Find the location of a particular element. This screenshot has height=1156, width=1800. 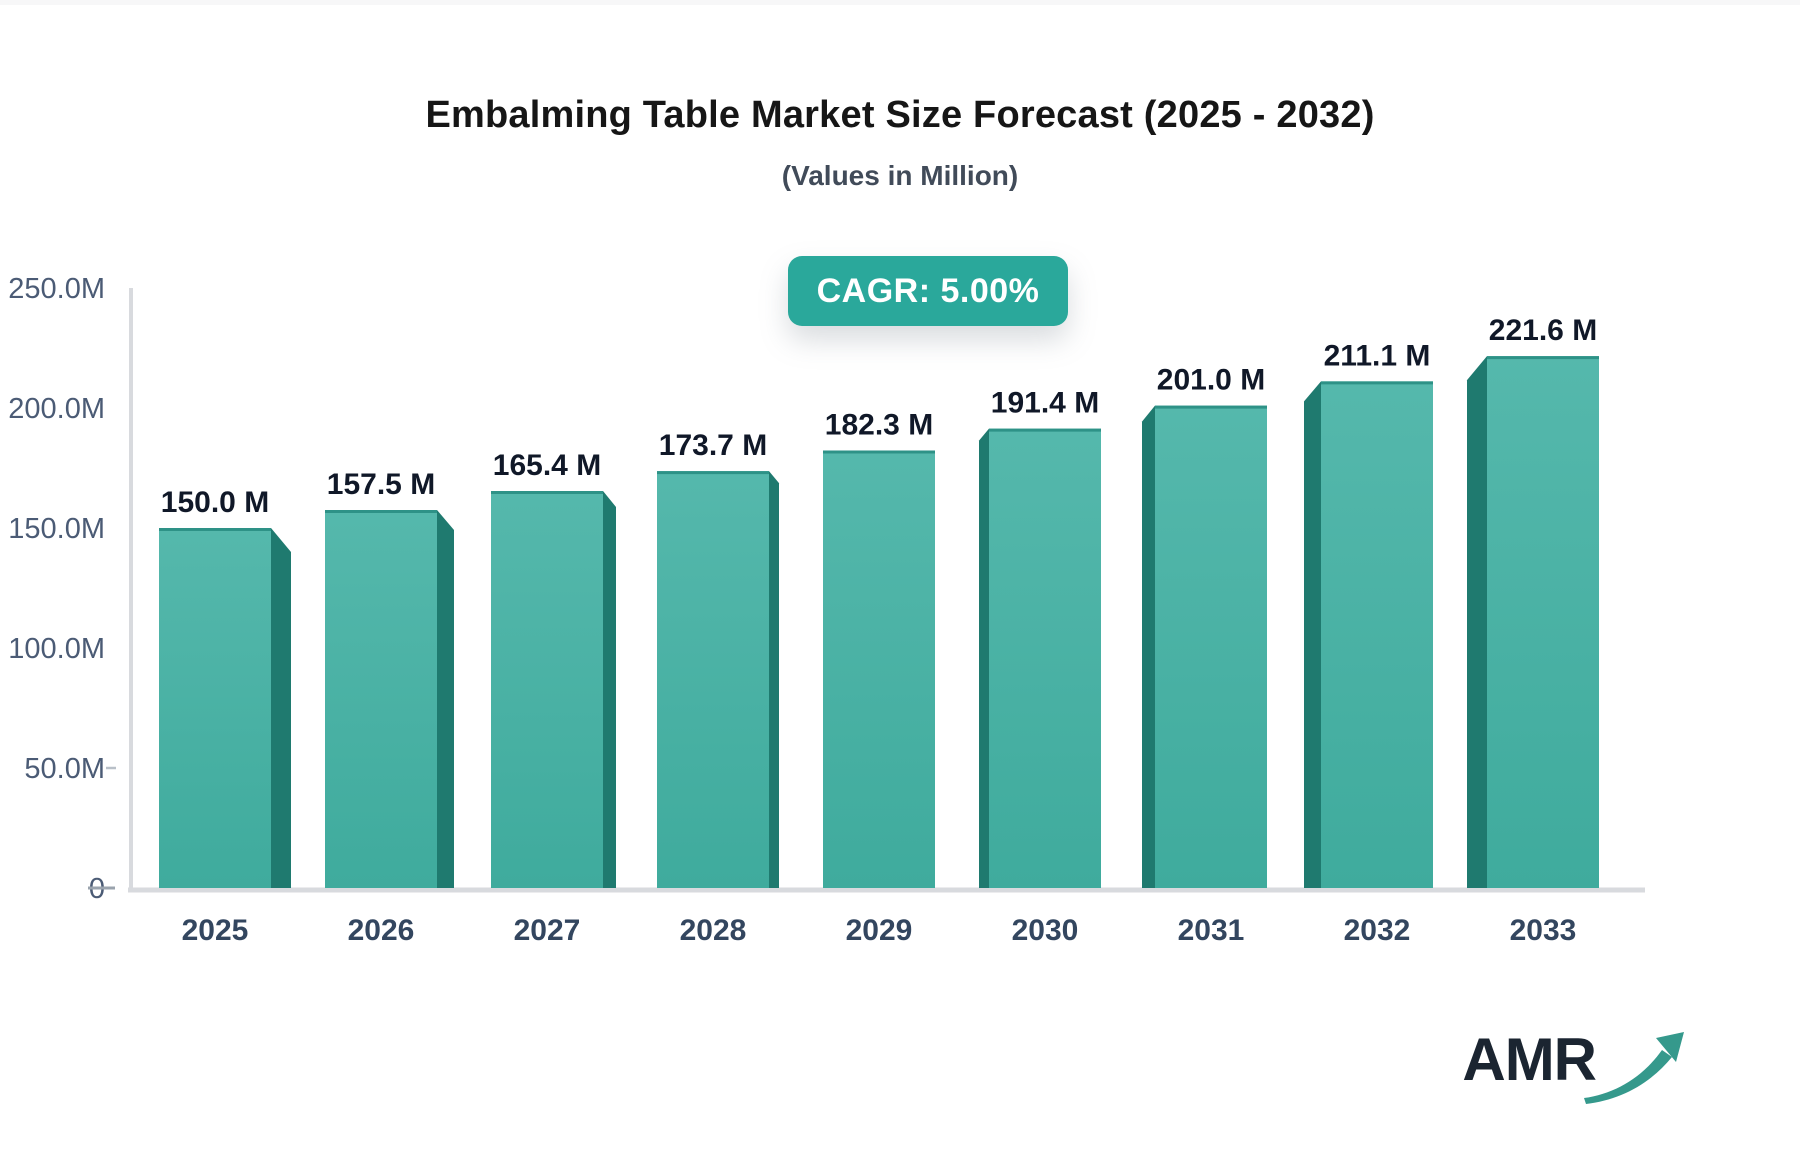

cagr-badge: CAGR: 5.00% is located at coordinates (928, 291).